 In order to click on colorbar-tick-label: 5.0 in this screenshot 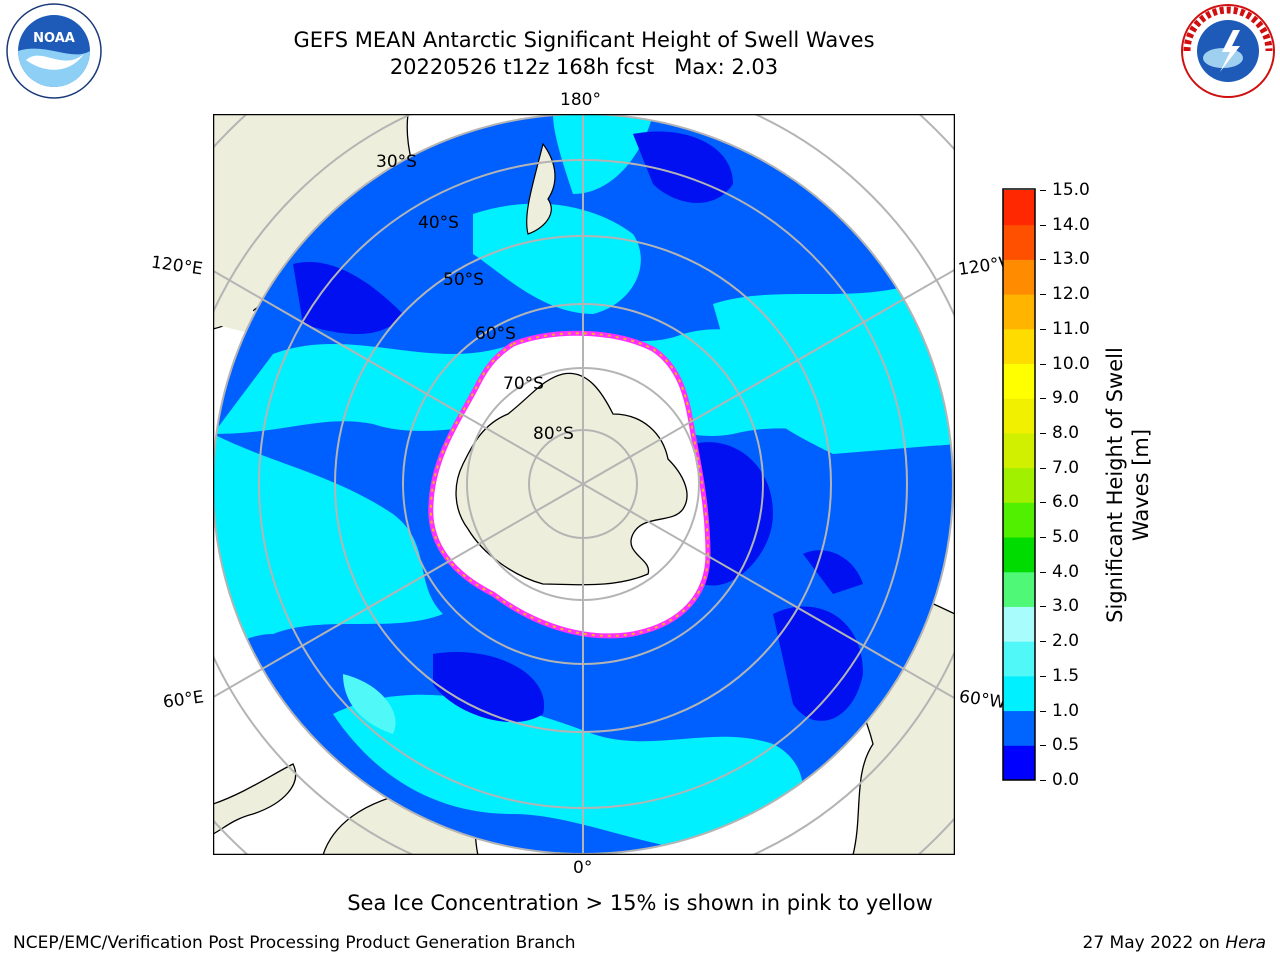, I will do `click(1066, 537)`.